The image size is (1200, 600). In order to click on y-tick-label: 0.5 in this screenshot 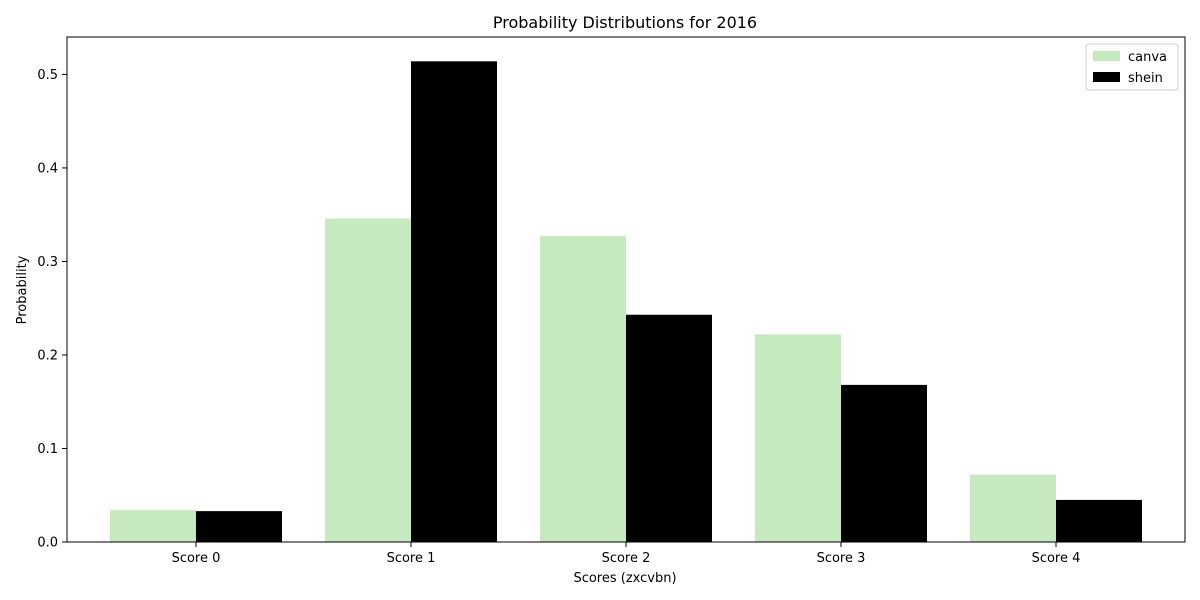, I will do `click(47, 75)`.